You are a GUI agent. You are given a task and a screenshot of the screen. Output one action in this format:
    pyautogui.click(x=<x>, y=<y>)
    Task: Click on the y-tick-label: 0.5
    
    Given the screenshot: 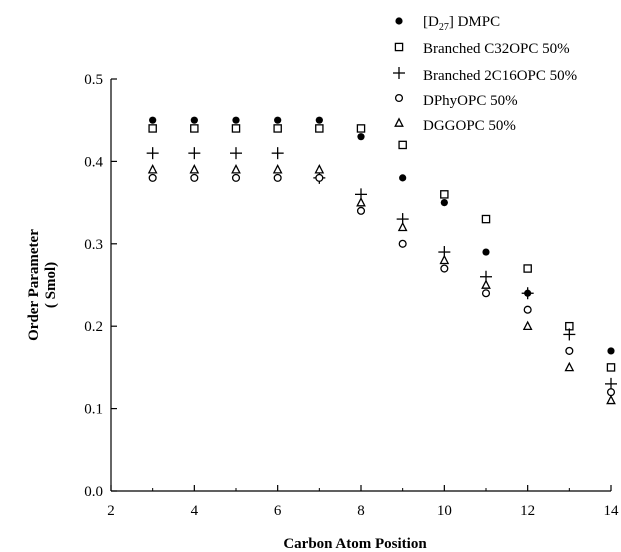 What is the action you would take?
    pyautogui.click(x=93, y=80)
    